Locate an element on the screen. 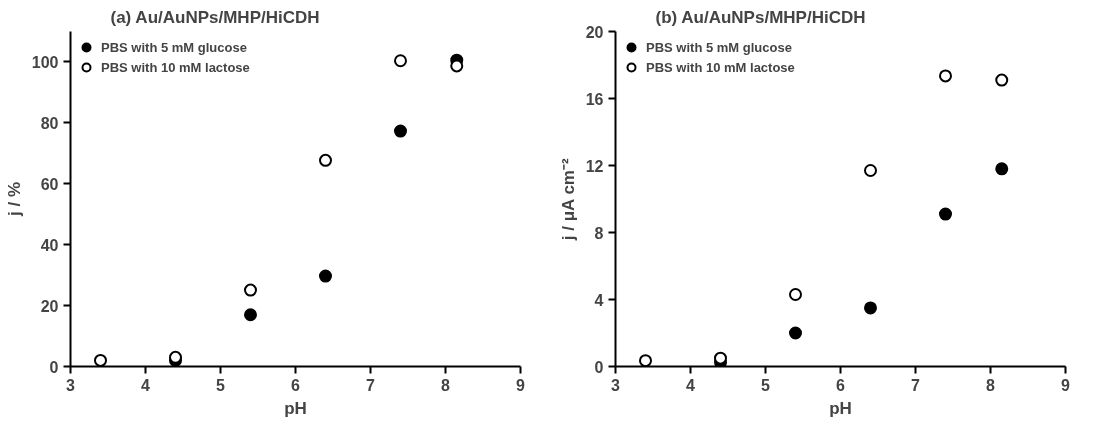 Image resolution: width=1099 pixels, height=427 pixels. chart-title: (a) Au/AuNPs/MHP/HiCDH is located at coordinates (215, 17).